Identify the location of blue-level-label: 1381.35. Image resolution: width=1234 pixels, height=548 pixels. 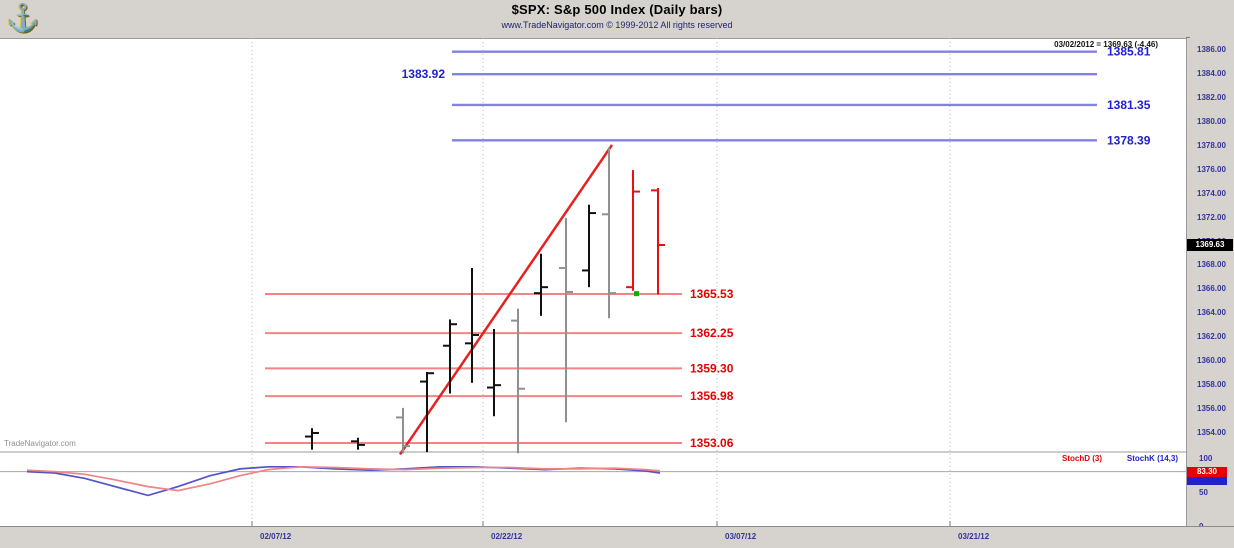
(1129, 105).